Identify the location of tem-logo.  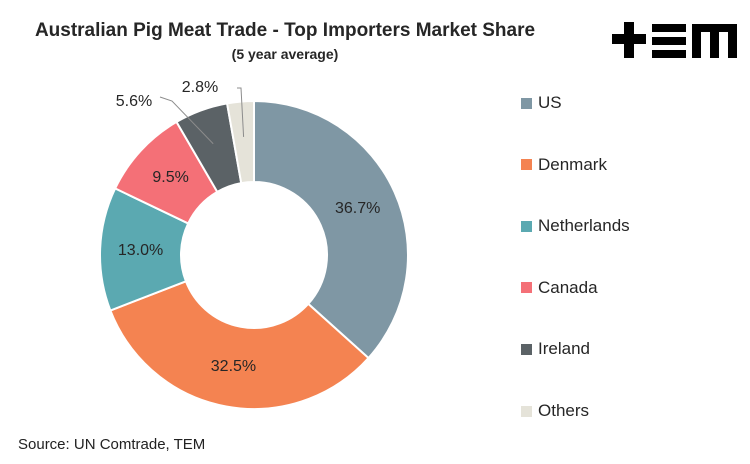
(674, 40).